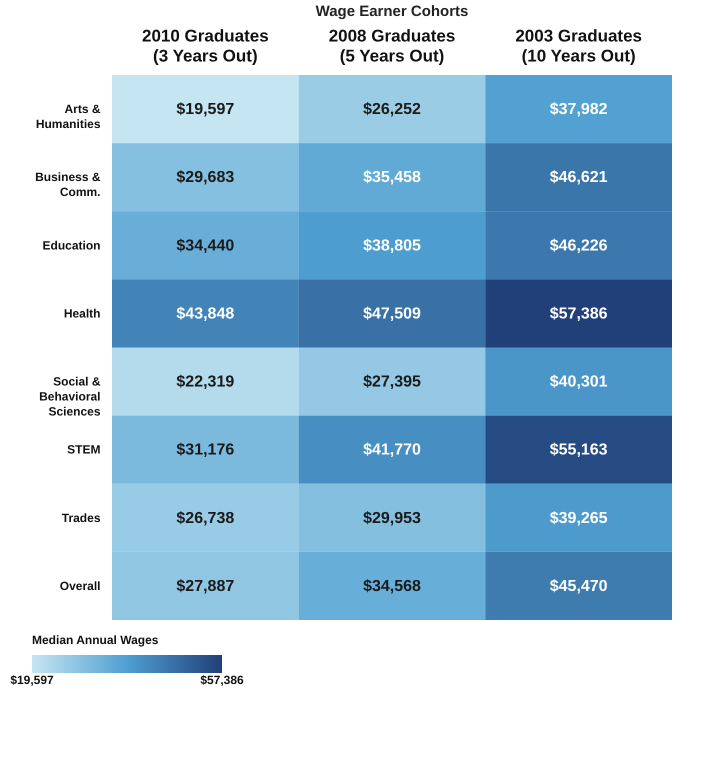 The height and width of the screenshot is (761, 704). What do you see at coordinates (205, 177) in the screenshot?
I see `data-label: $29,683` at bounding box center [205, 177].